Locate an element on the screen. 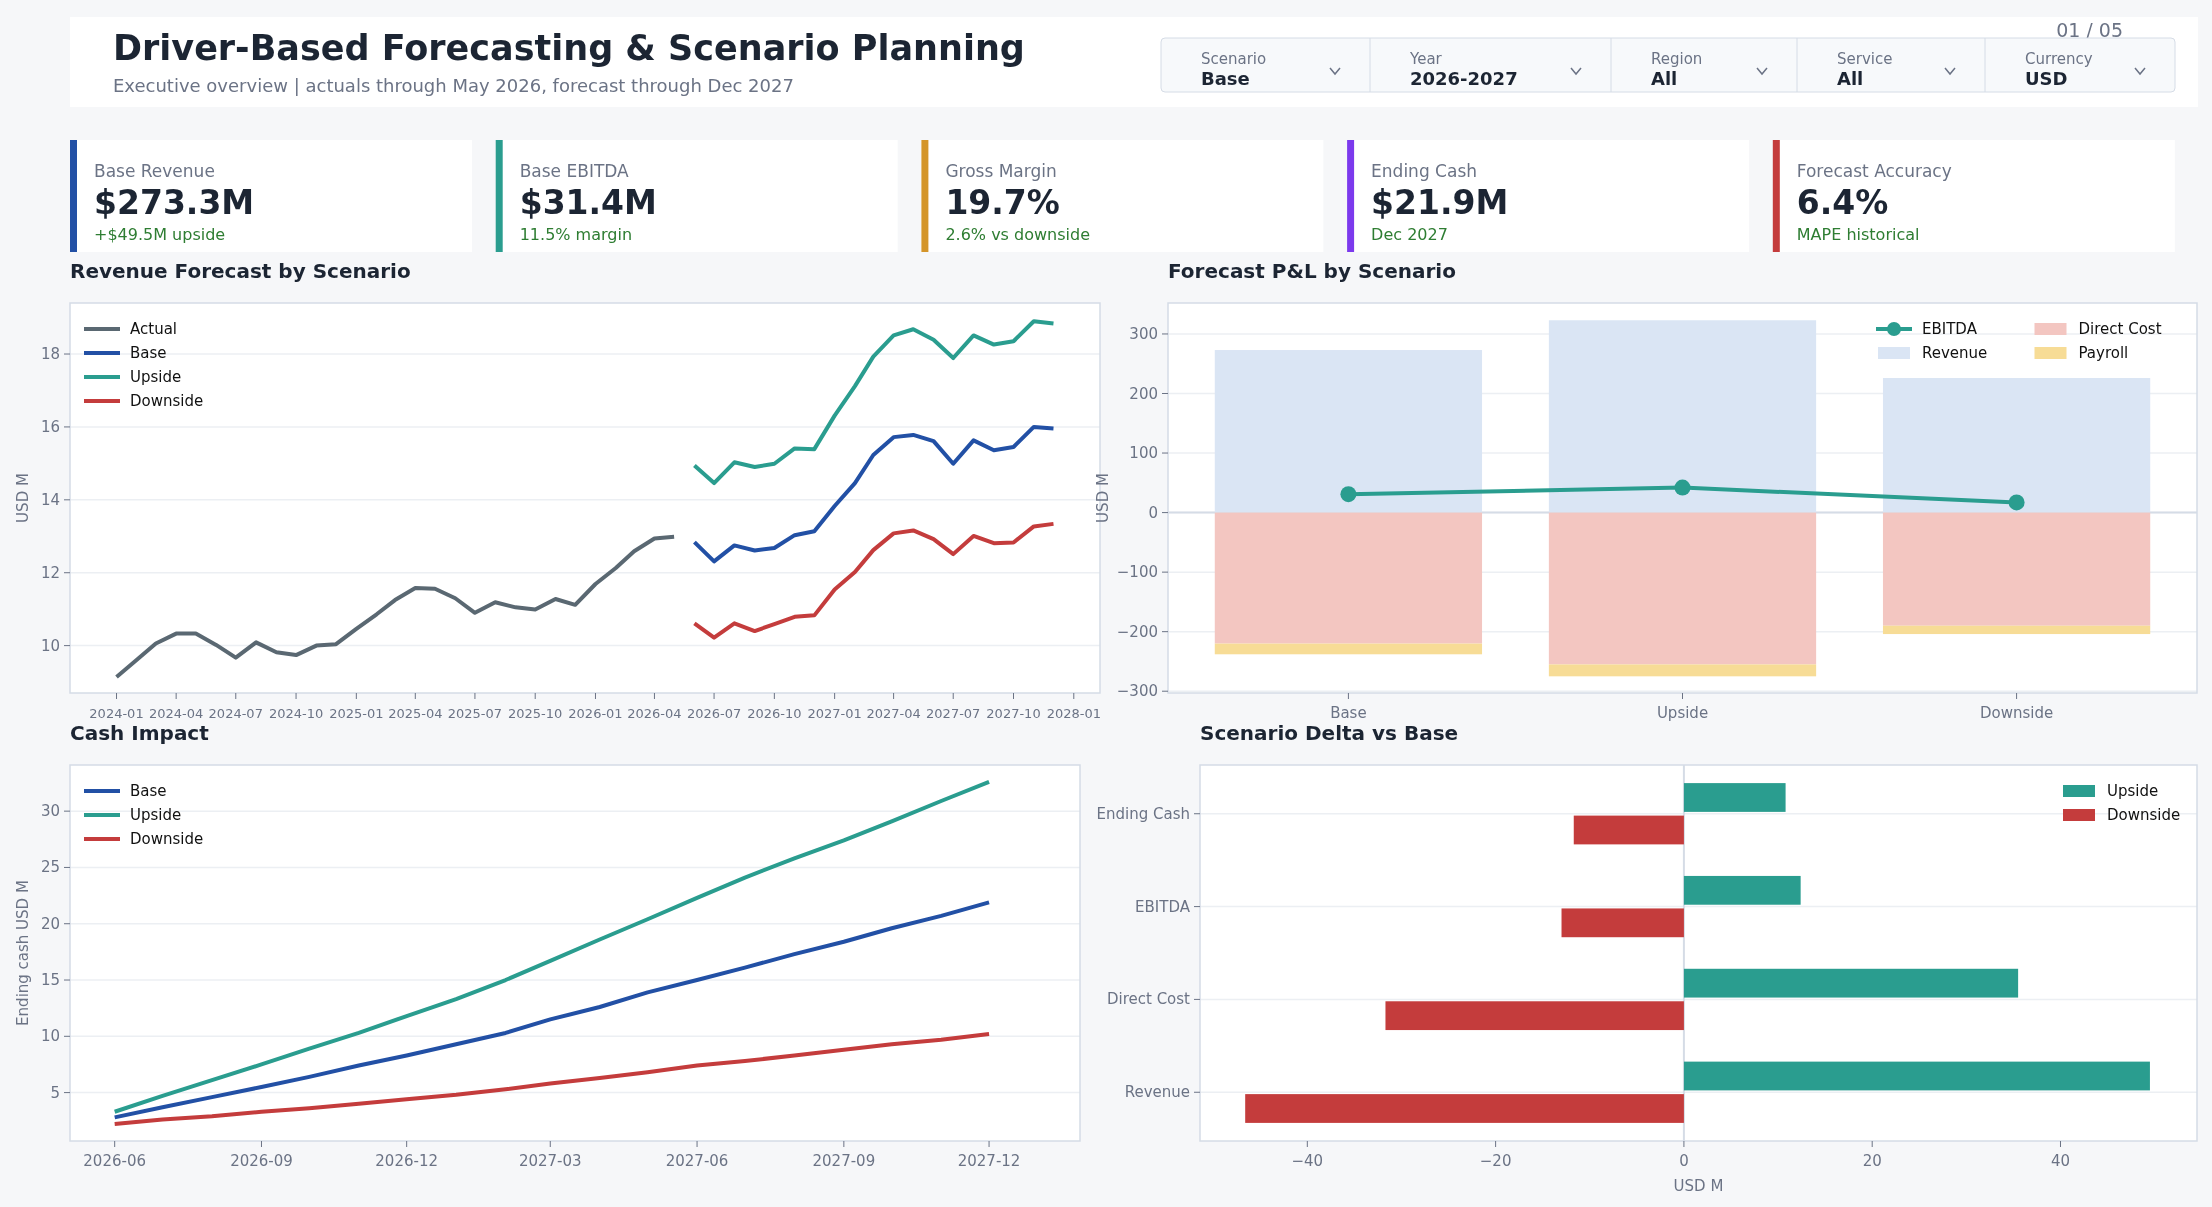 This screenshot has width=2212, height=1207. y-tick-label: 25 is located at coordinates (50, 867).